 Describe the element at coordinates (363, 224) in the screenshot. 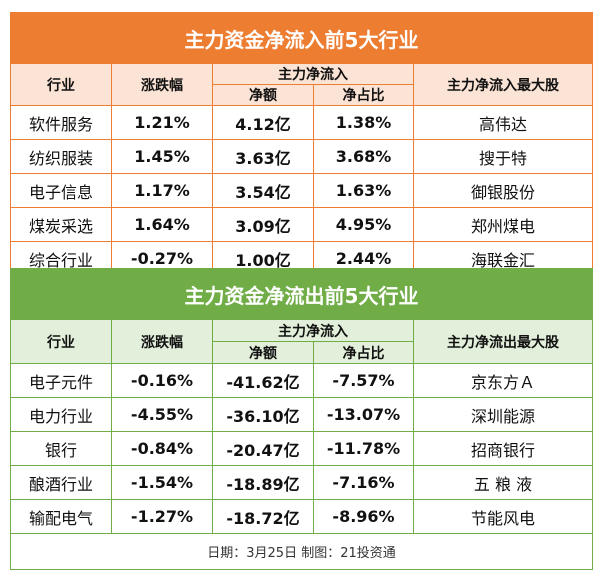

I see `cell-ratio: 4.95%` at that location.